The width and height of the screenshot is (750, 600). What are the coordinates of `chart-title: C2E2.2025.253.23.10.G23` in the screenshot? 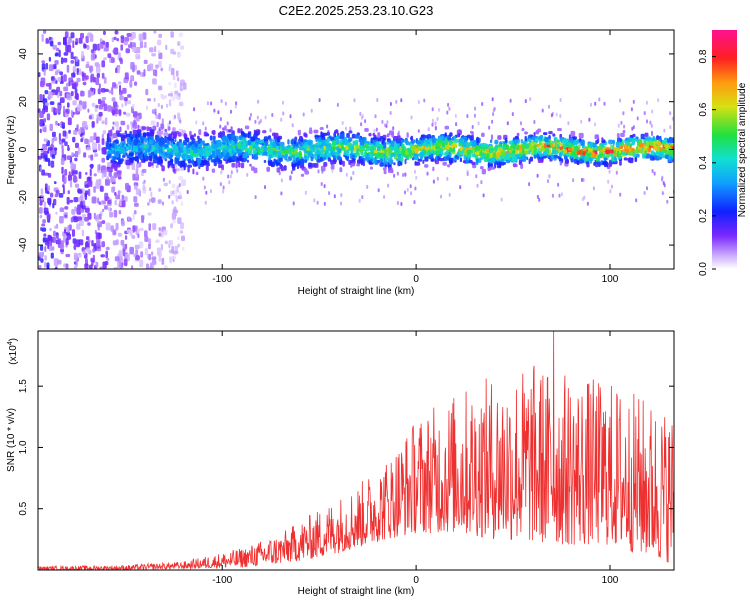 It's located at (356, 10).